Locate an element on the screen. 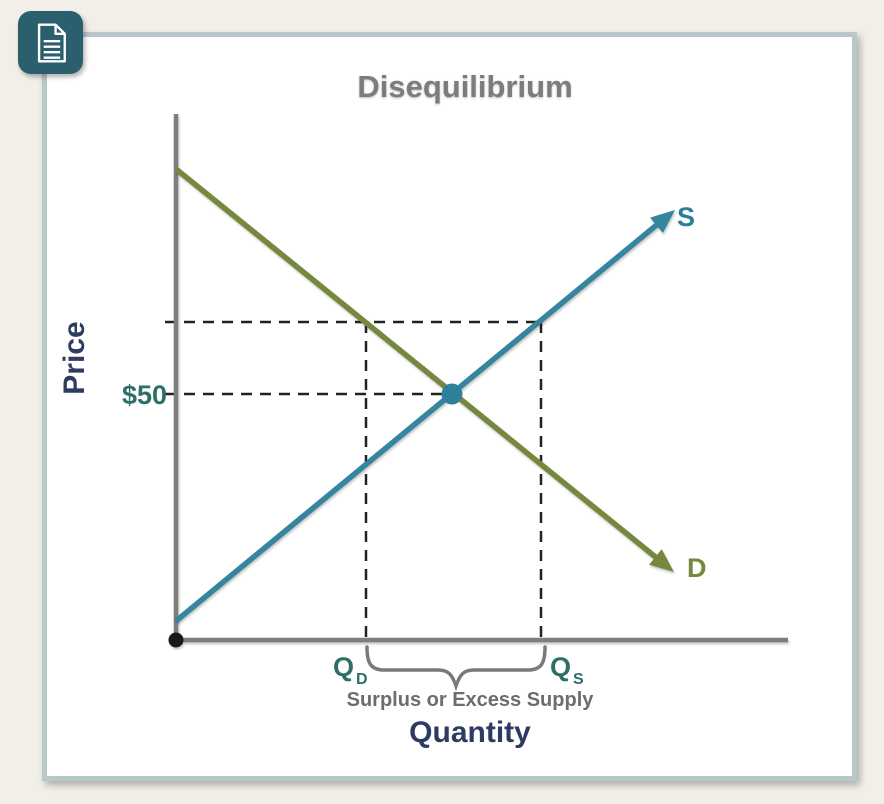 The image size is (884, 804). qd-marker: Q D is located at coordinates (350, 670).